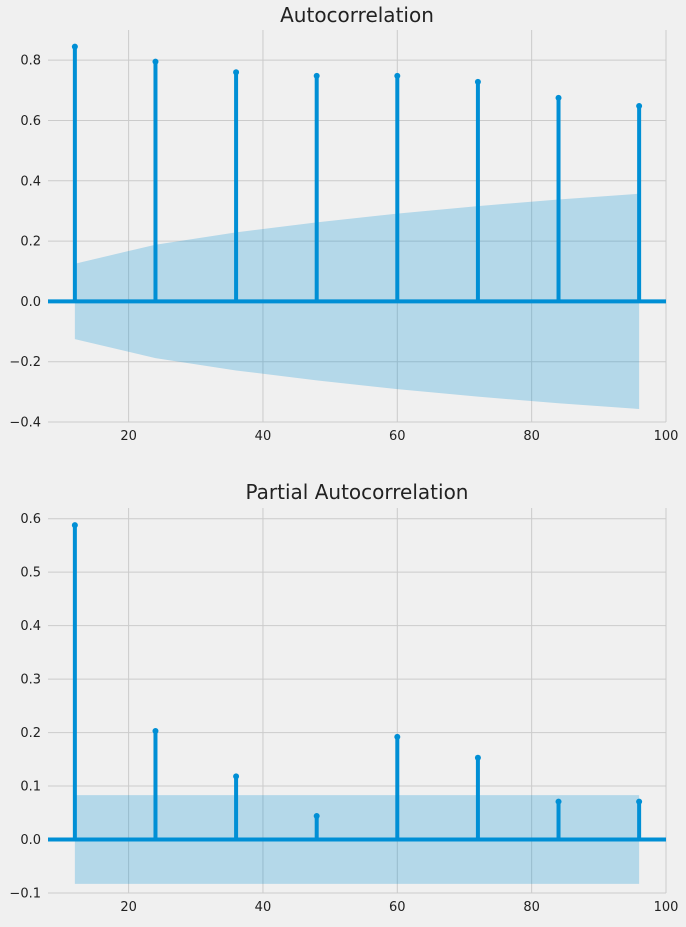 The width and height of the screenshot is (686, 927). What do you see at coordinates (397, 907) in the screenshot?
I see `pacf-x-tick-label: 60` at bounding box center [397, 907].